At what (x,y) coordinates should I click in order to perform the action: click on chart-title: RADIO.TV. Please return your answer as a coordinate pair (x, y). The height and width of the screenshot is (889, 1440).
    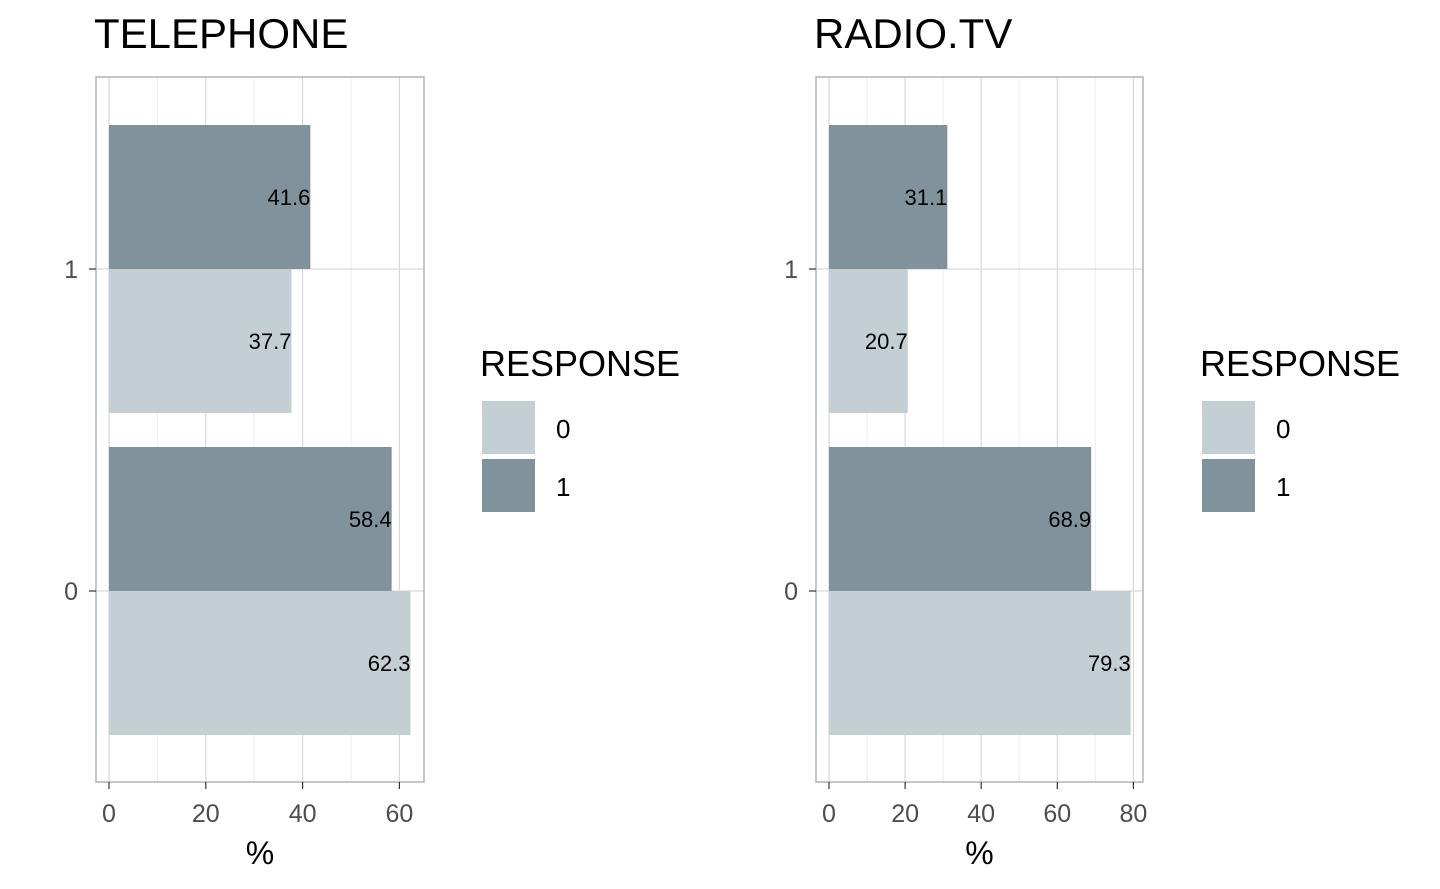
    Looking at the image, I should click on (913, 33).